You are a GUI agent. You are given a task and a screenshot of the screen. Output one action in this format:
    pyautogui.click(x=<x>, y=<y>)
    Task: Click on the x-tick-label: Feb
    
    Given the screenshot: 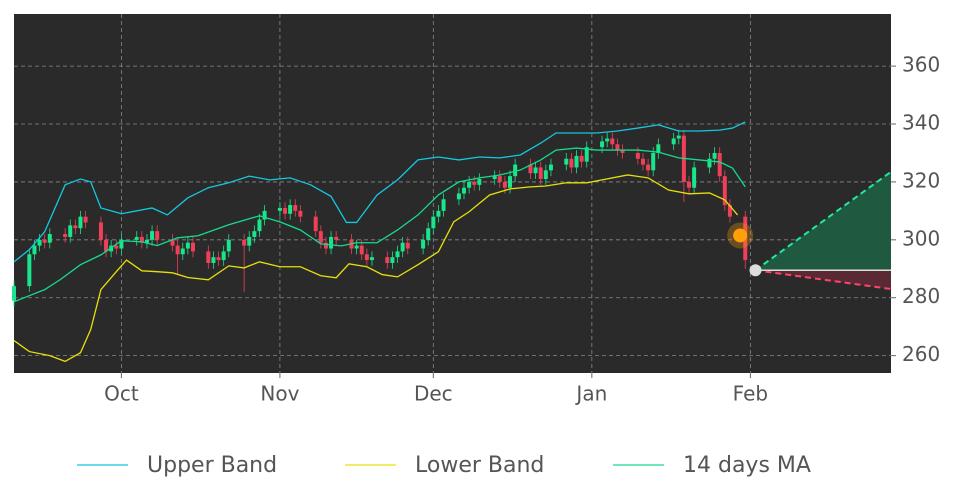 What is the action you would take?
    pyautogui.click(x=750, y=394)
    